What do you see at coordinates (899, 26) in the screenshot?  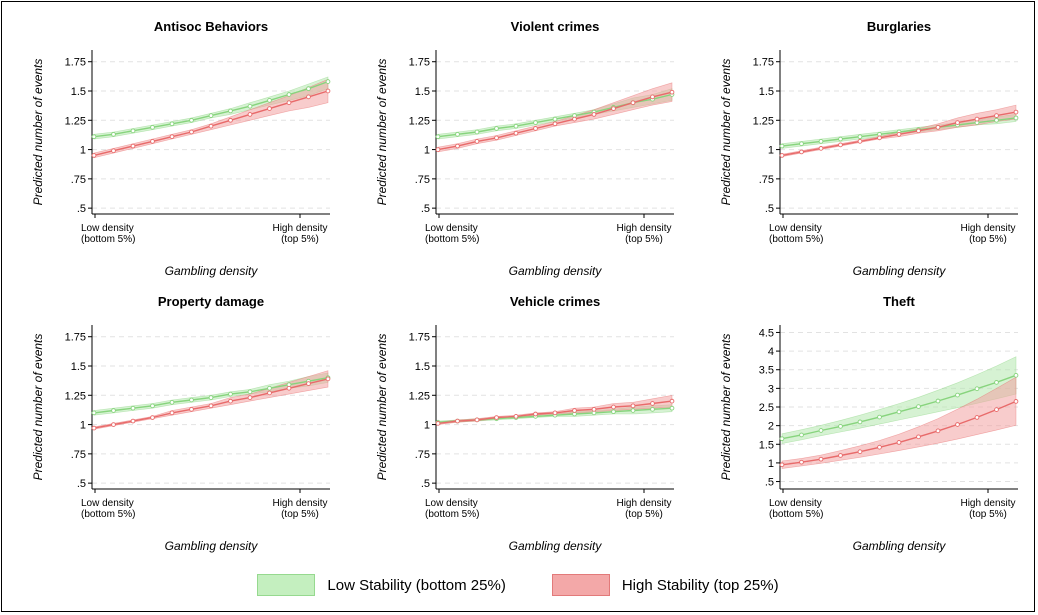 I see `panel-title: Burglaries` at bounding box center [899, 26].